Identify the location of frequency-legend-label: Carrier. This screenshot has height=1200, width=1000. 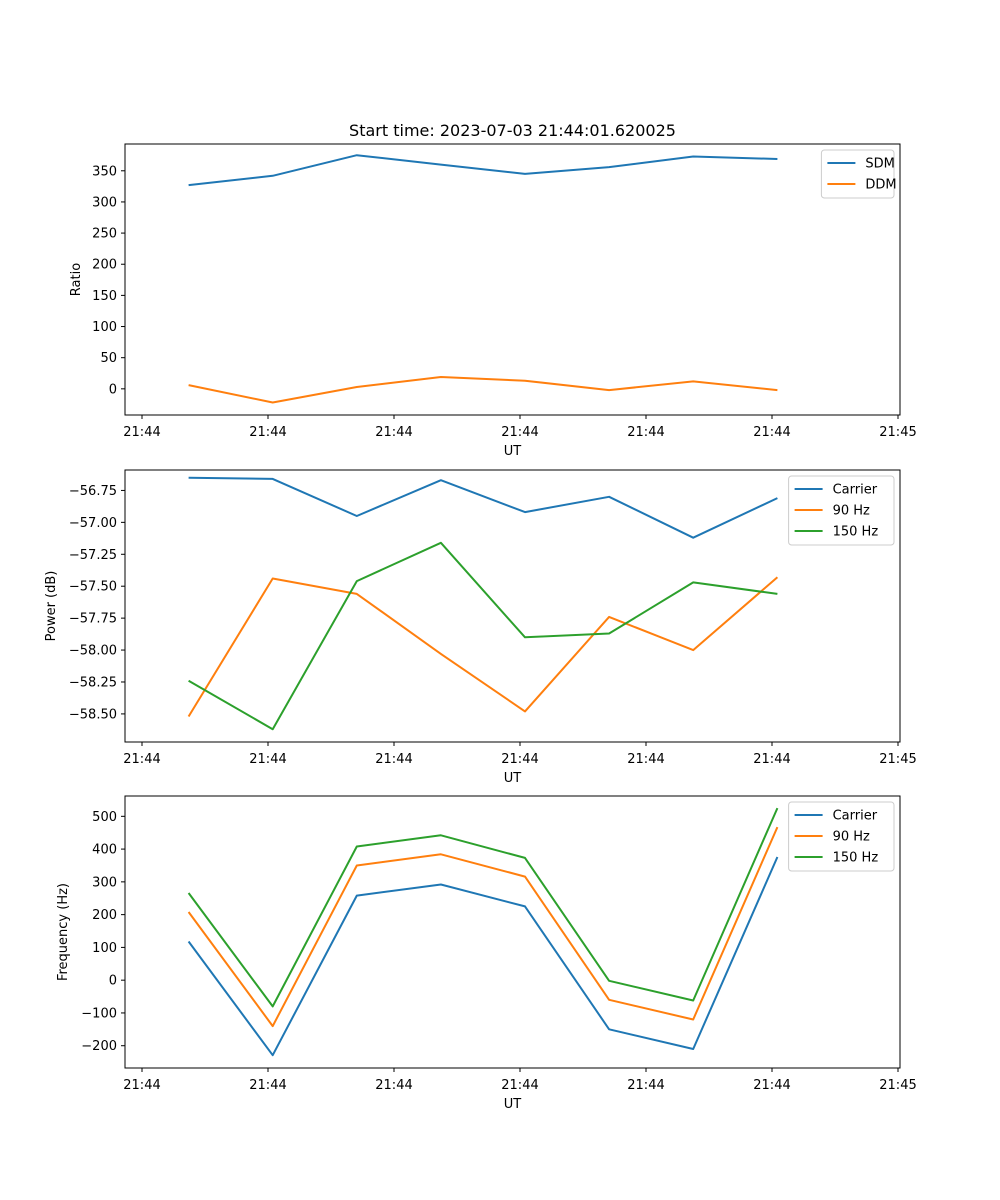
(855, 816).